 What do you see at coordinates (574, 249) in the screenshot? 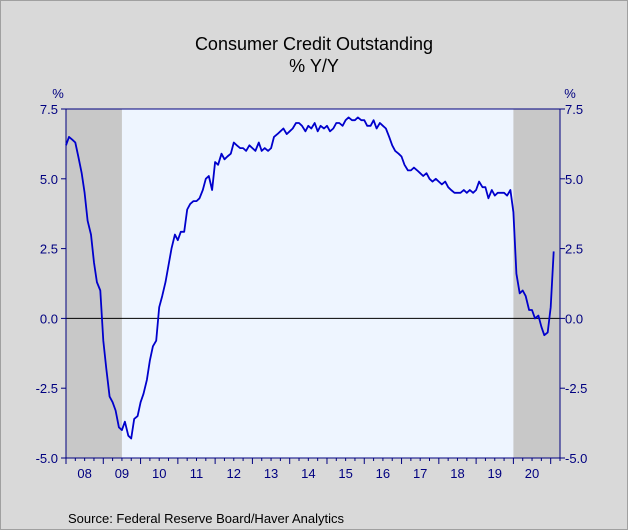
I see `right-ytick-label-2: 2.5` at bounding box center [574, 249].